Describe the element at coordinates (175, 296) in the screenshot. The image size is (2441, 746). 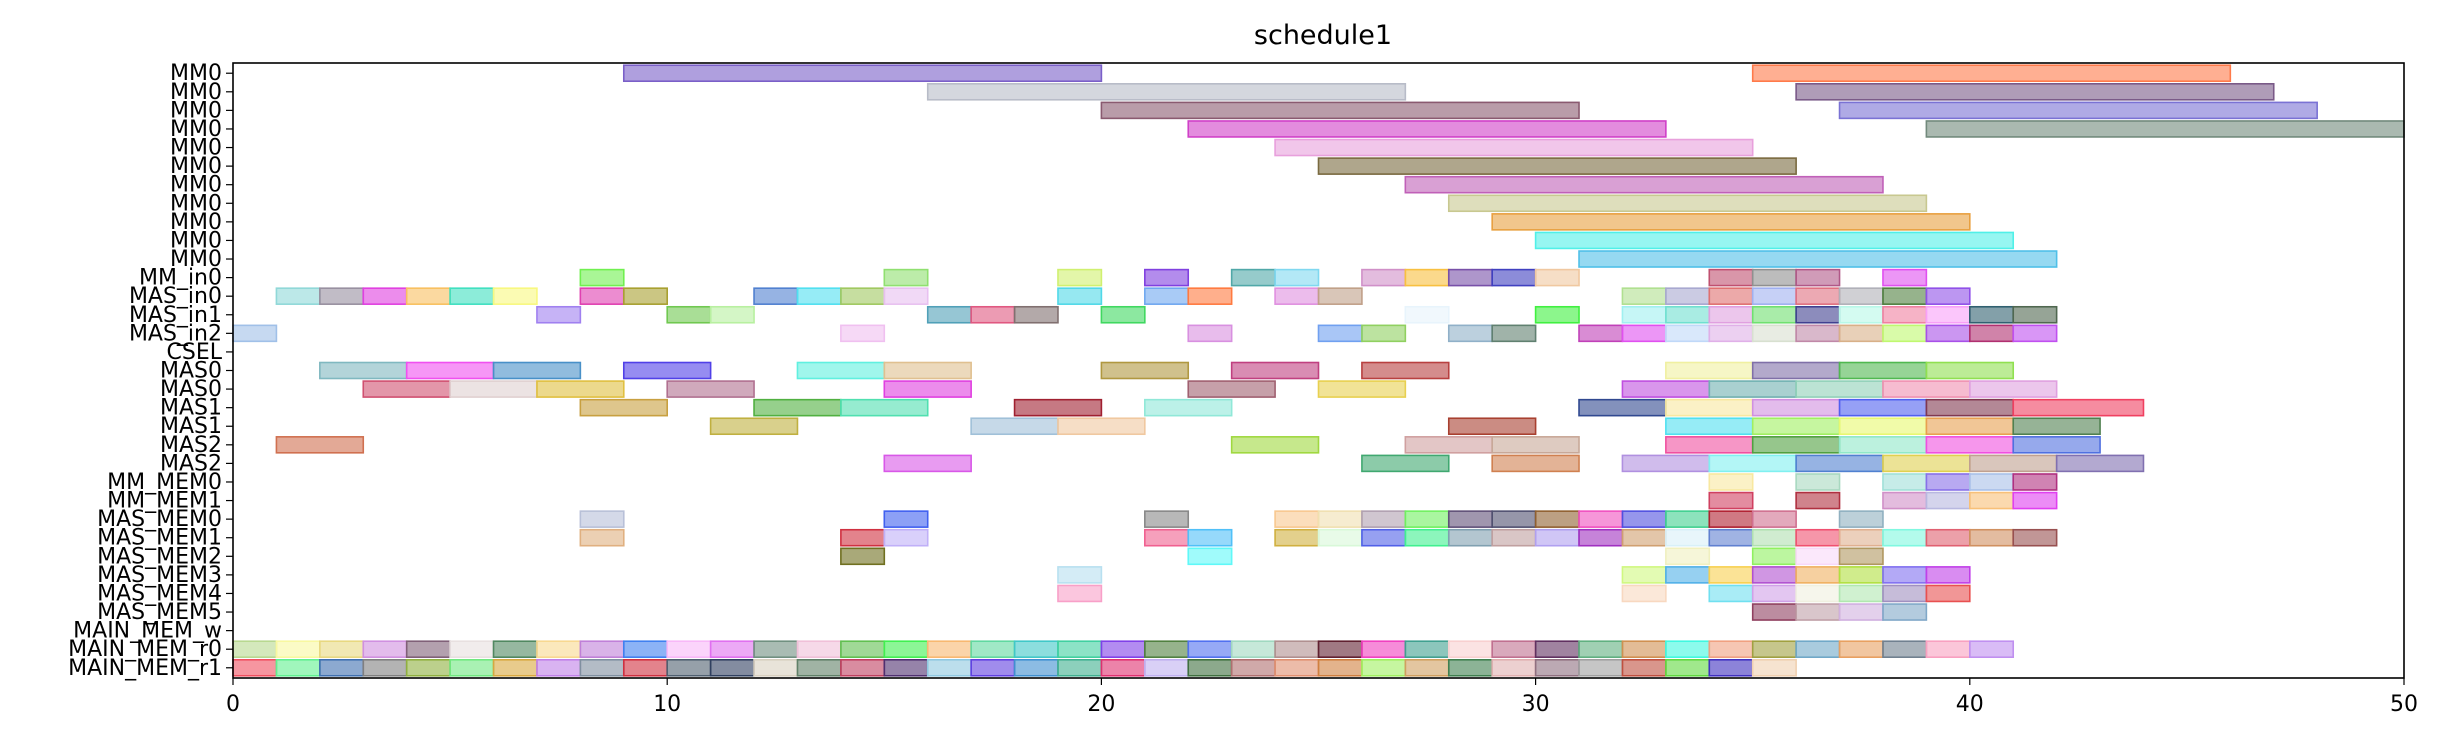
I see `y-tick-label: MAS_in0` at that location.